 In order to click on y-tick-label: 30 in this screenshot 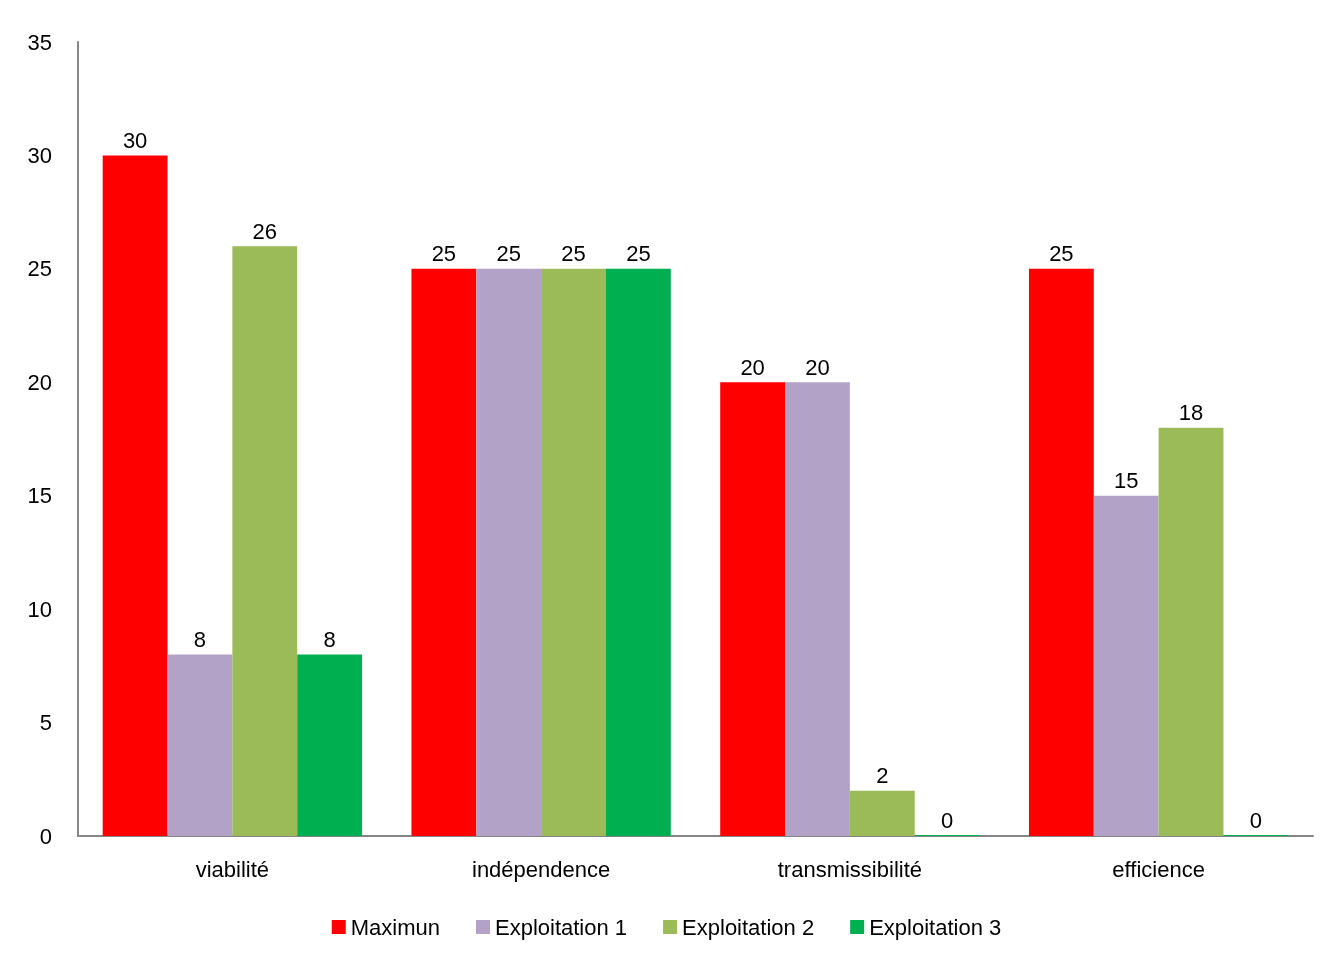, I will do `click(39, 155)`.